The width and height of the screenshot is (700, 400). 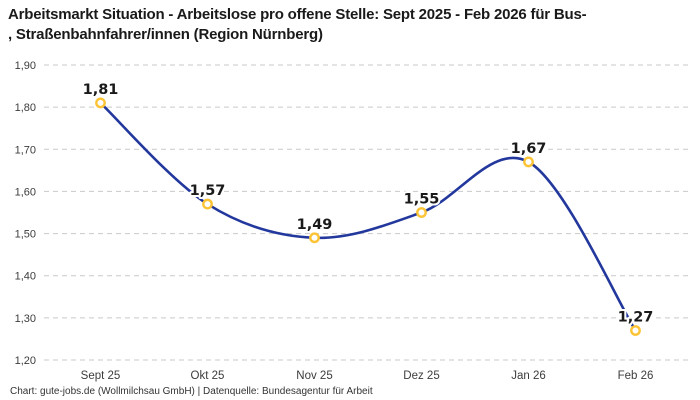 I want to click on y-axis-tick-label: 1,60, so click(x=25, y=192).